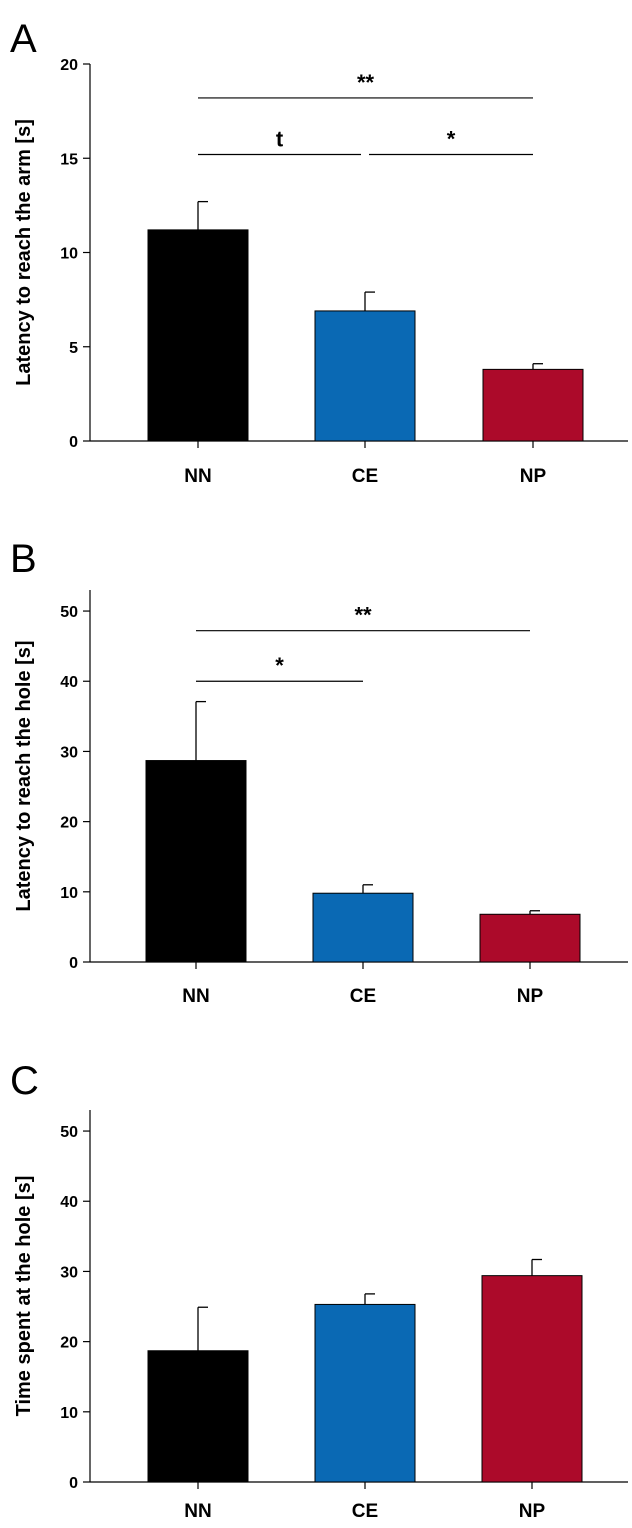  I want to click on significance-label: t, so click(280, 138).